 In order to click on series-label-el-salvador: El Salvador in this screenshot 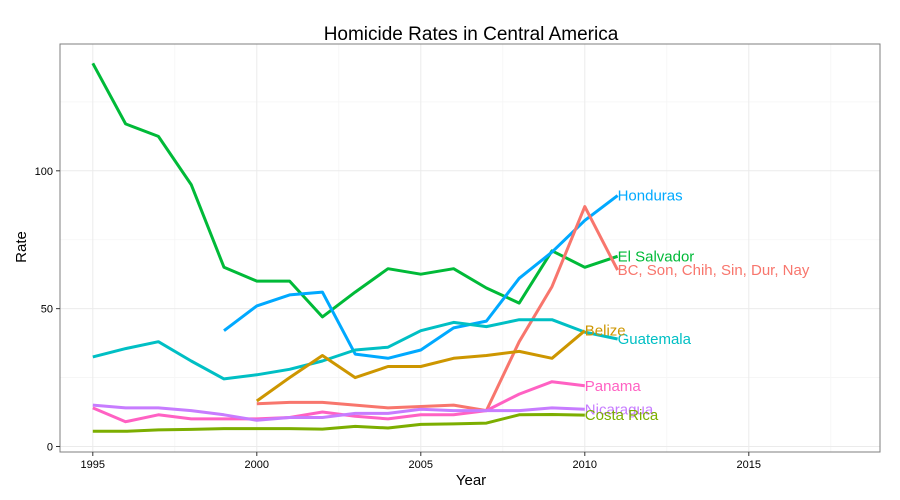, I will do `click(656, 256)`.